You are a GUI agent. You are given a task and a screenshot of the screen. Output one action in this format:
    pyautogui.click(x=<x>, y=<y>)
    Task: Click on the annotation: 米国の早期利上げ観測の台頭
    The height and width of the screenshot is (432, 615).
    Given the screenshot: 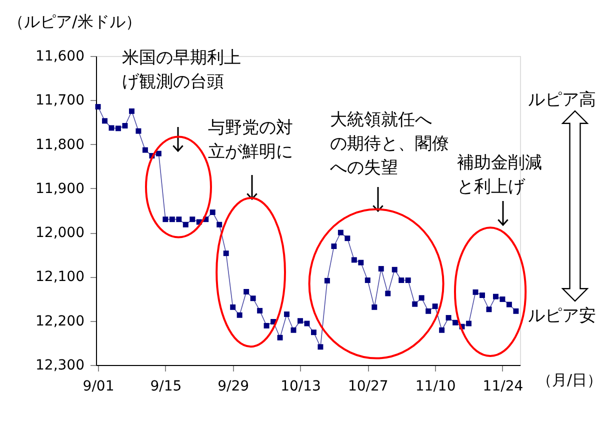 What is the action you would take?
    pyautogui.click(x=181, y=70)
    